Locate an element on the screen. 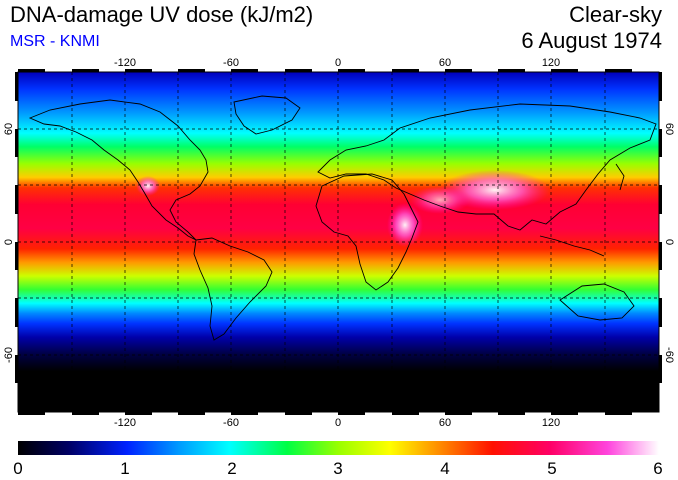 This screenshot has width=678, height=480. australia-coast is located at coordinates (597, 302).